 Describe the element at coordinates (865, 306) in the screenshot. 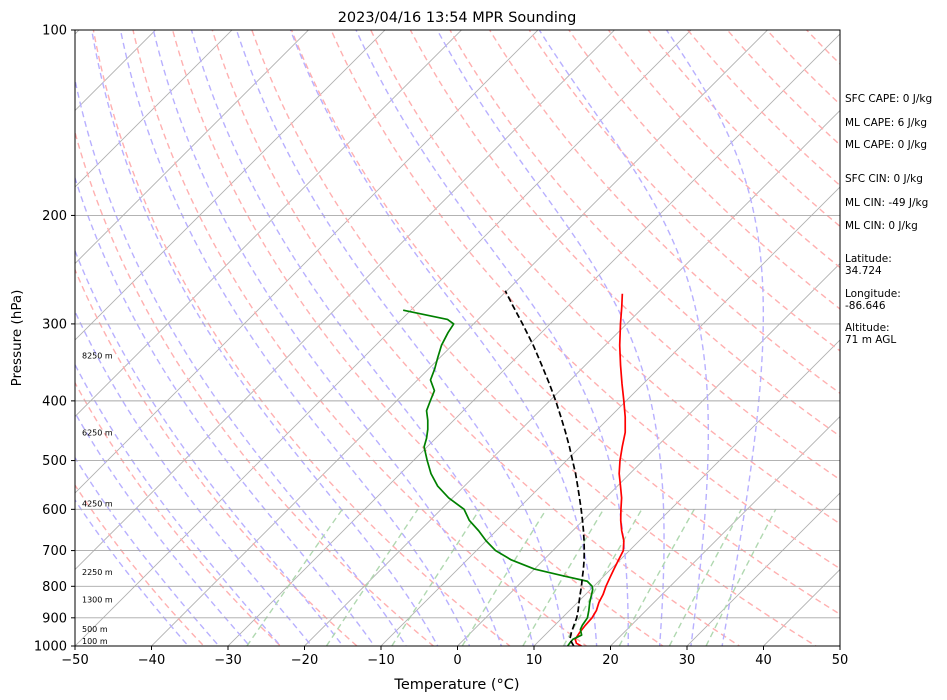

I see `info-longitude-value: -86.646` at that location.